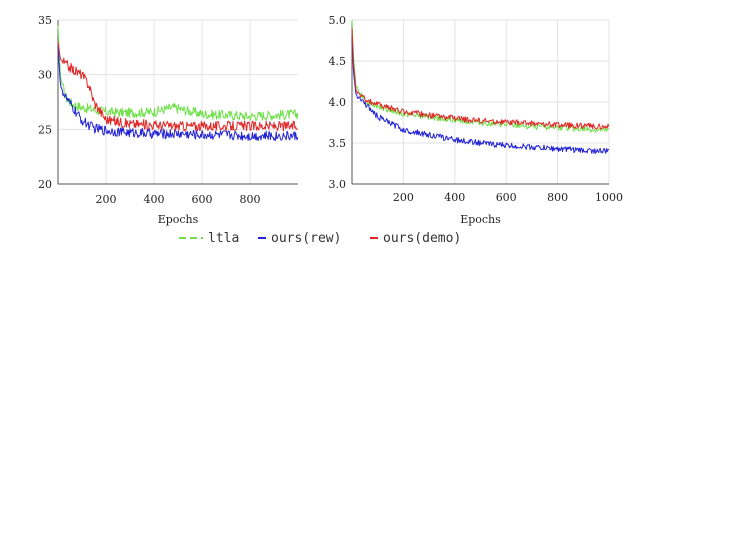  What do you see at coordinates (338, 184) in the screenshot?
I see `y-tick-label: 3.0` at bounding box center [338, 184].